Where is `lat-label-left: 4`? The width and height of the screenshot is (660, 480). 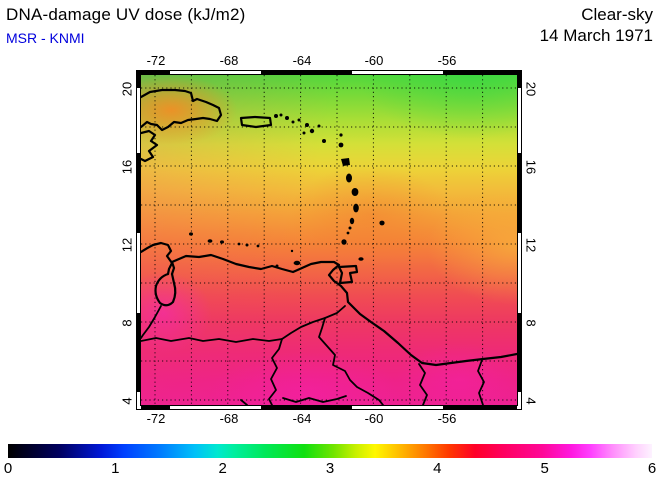 lat-label-left: 4 is located at coordinates (127, 401).